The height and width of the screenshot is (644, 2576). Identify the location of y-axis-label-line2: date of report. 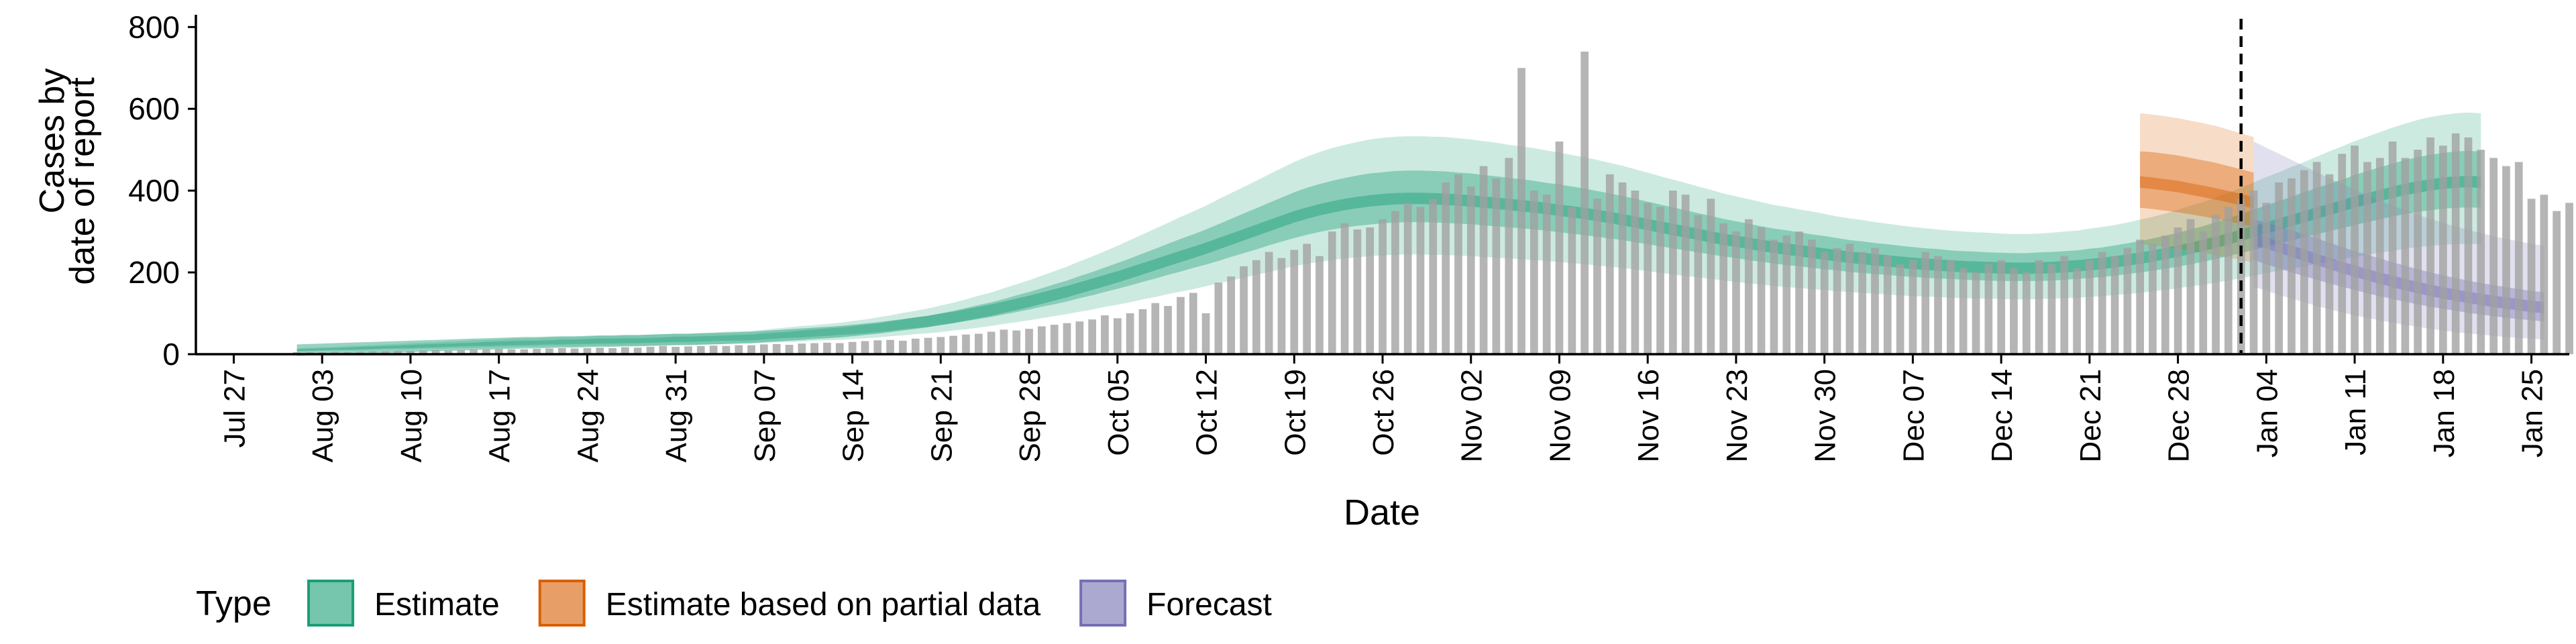
(82, 181).